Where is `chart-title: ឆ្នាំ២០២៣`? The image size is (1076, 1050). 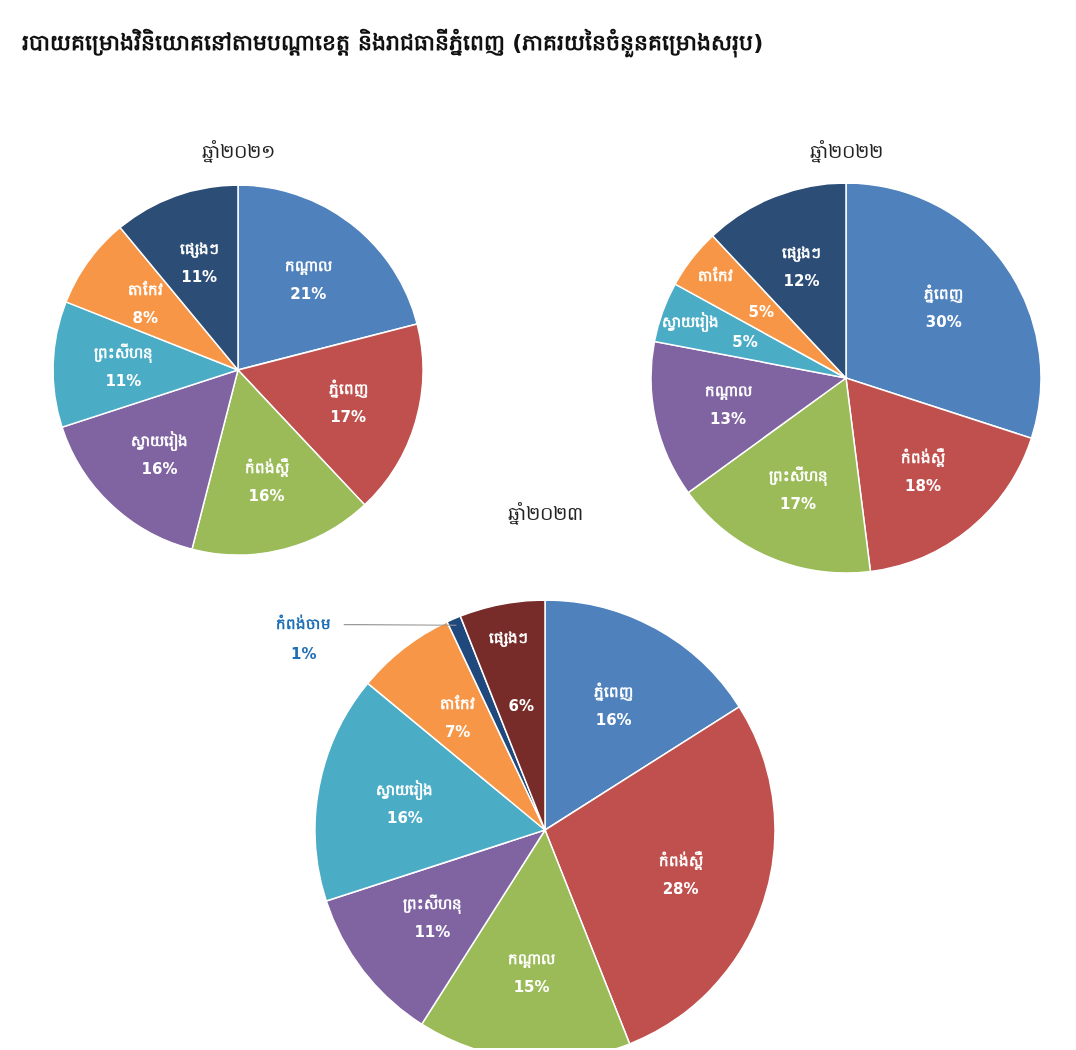 chart-title: ឆ្នាំ២០២៣ is located at coordinates (545, 513).